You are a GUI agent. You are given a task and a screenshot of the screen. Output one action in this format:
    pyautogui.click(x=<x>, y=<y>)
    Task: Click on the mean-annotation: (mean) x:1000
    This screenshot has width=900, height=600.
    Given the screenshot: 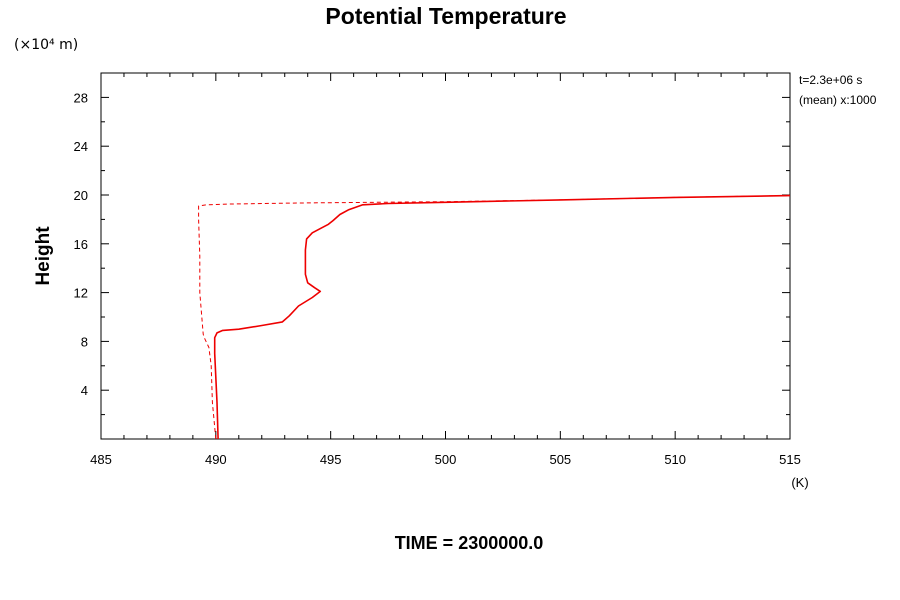 What is the action you would take?
    pyautogui.click(x=838, y=100)
    